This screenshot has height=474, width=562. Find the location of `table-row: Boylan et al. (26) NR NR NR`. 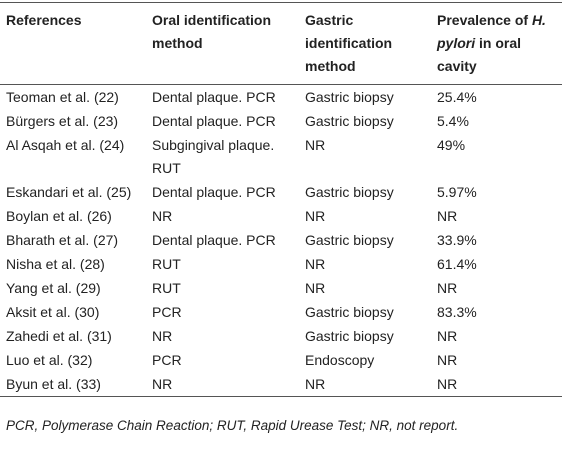

table-row: Boylan et al. (26) NR NR NR is located at coordinates (281, 216).